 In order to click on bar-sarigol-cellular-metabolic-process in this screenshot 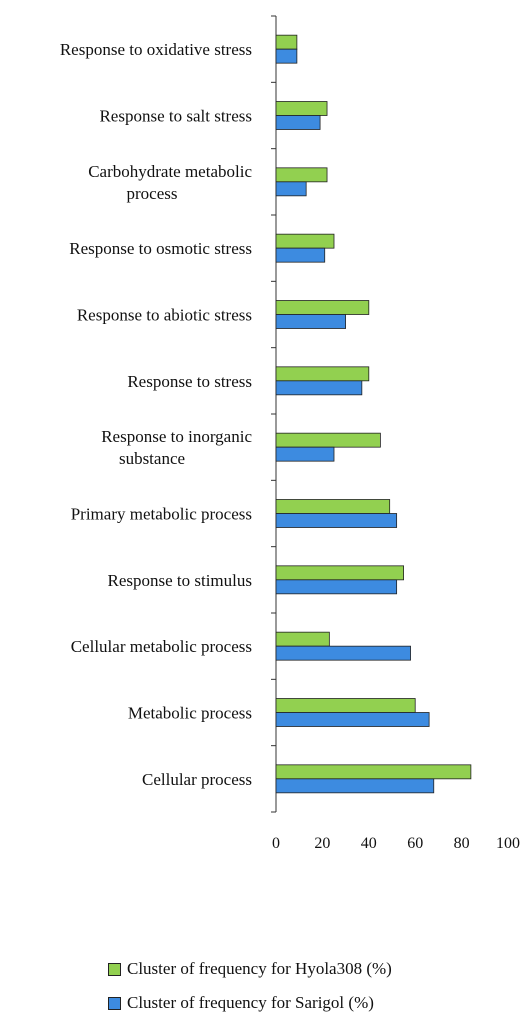, I will do `click(343, 653)`.